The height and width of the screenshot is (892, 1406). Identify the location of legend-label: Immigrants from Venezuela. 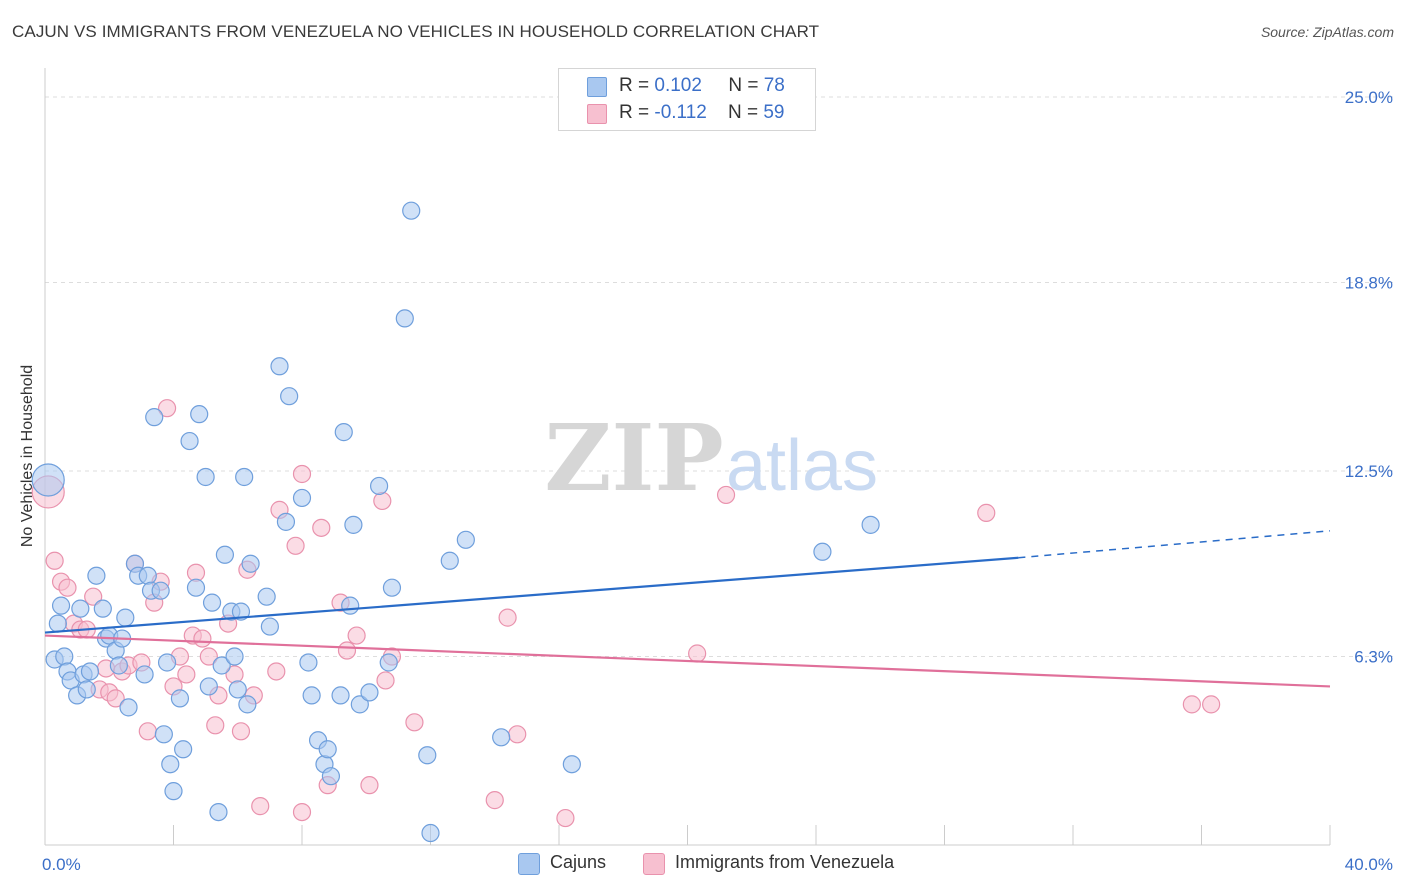
(785, 862).